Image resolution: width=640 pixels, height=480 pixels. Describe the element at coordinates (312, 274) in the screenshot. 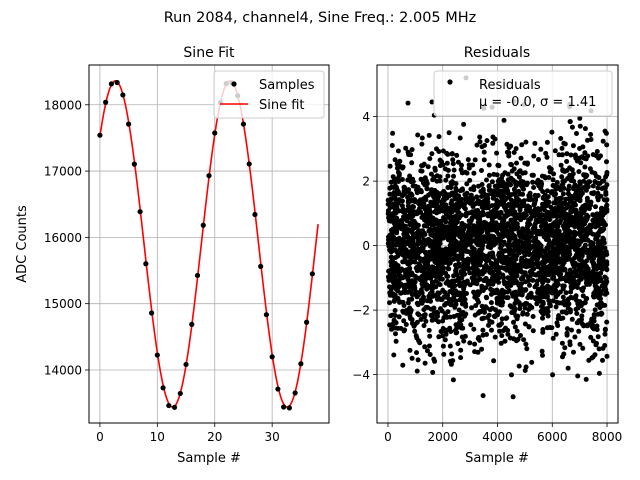

I see `sample-point` at that location.